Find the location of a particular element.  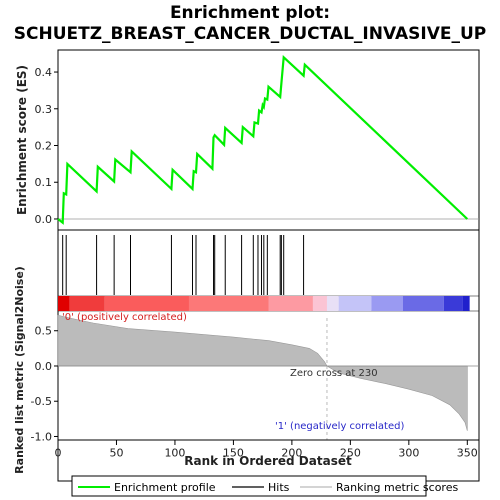

es-y-tick-label: 0.0 is located at coordinates (44, 219).